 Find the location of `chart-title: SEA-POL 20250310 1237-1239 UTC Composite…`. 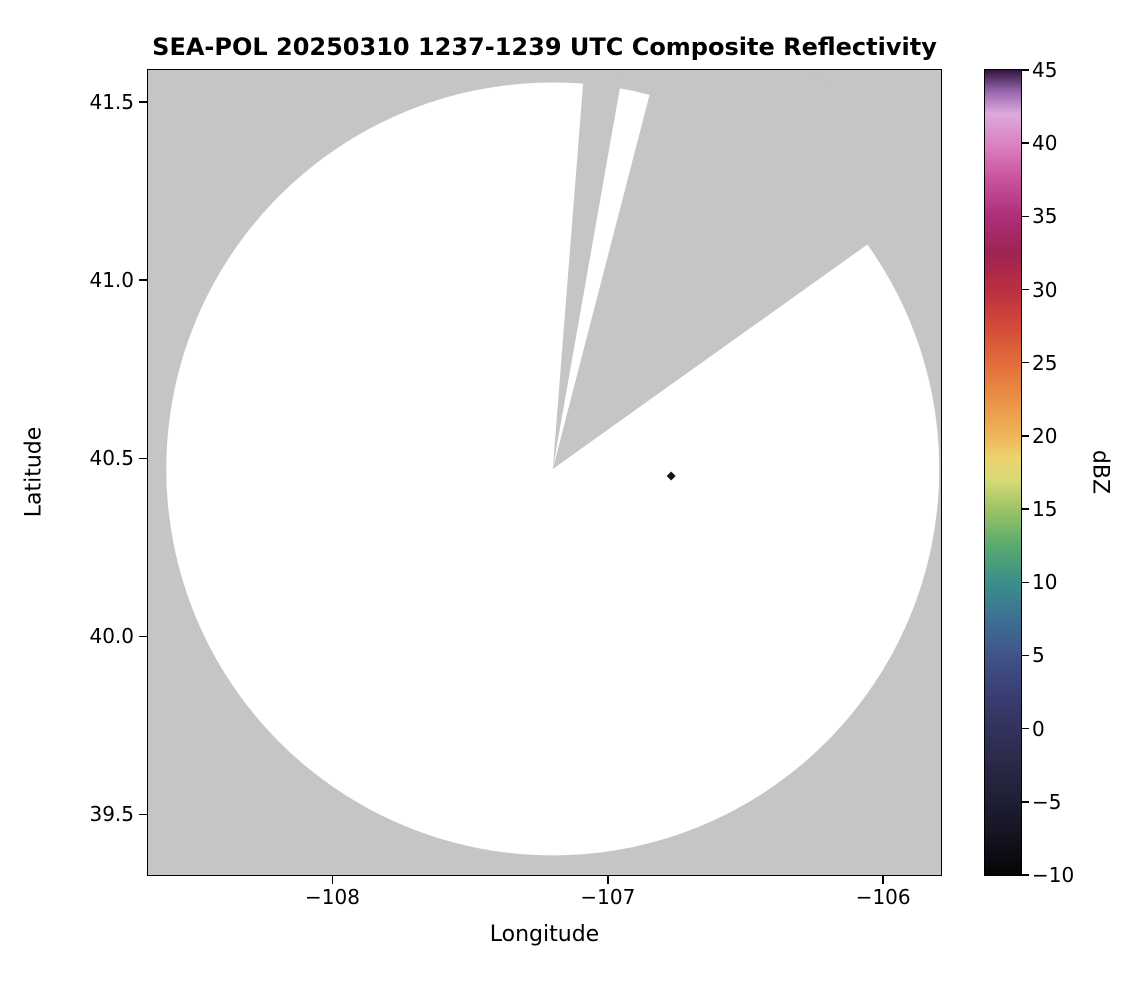

chart-title: SEA-POL 20250310 1237-1239 UTC Composite… is located at coordinates (544, 47).